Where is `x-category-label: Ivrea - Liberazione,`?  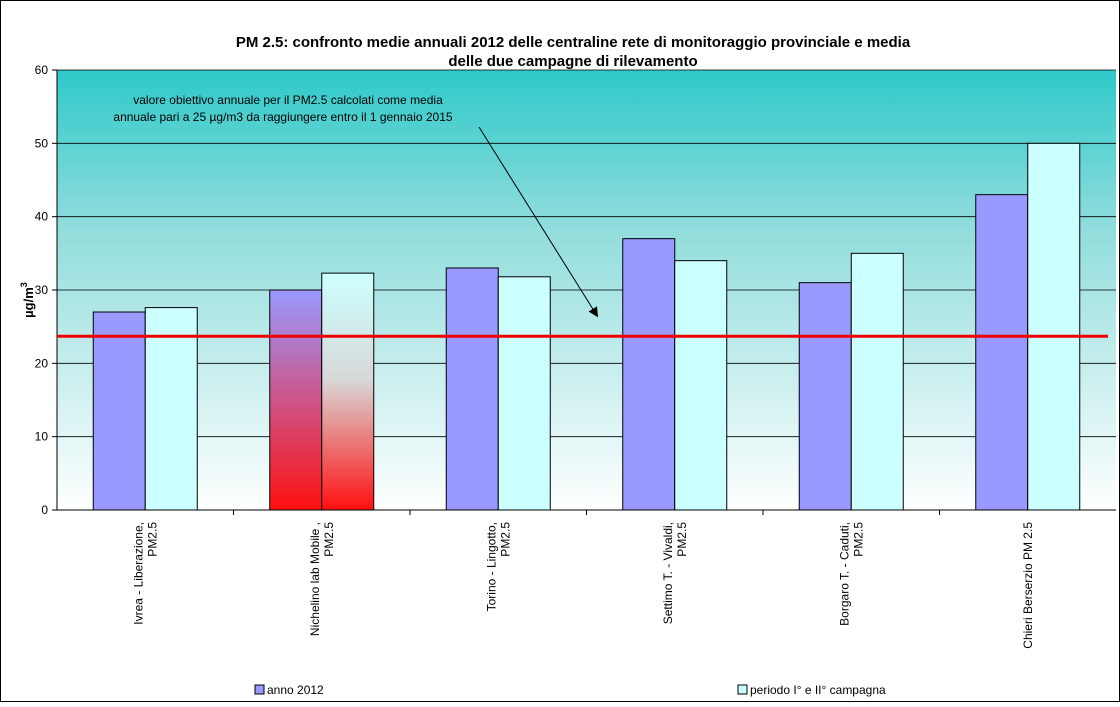
x-category-label: Ivrea - Liberazione, is located at coordinates (138, 573).